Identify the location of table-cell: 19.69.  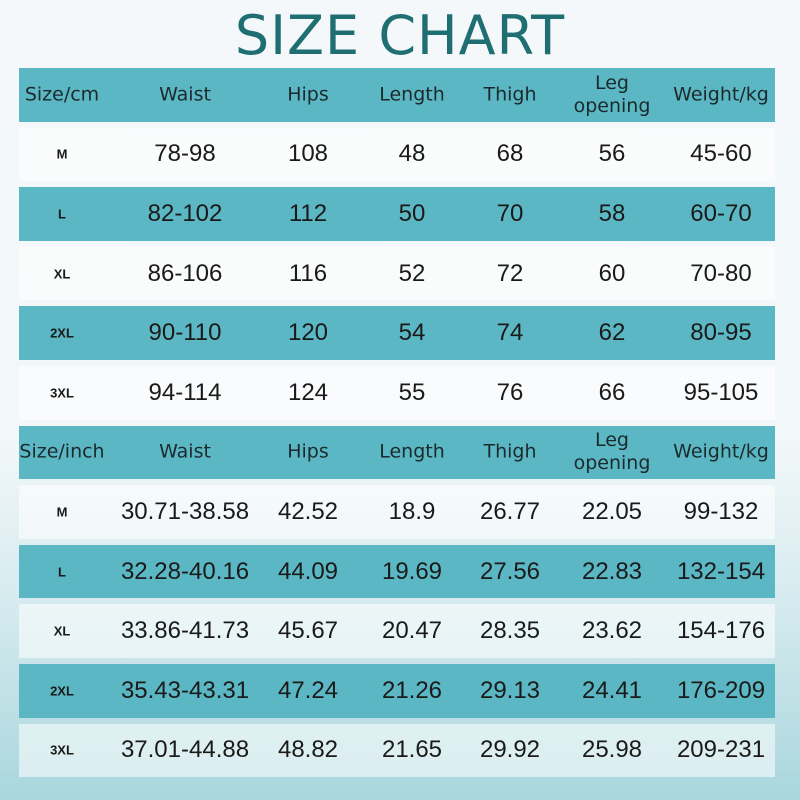
(412, 571).